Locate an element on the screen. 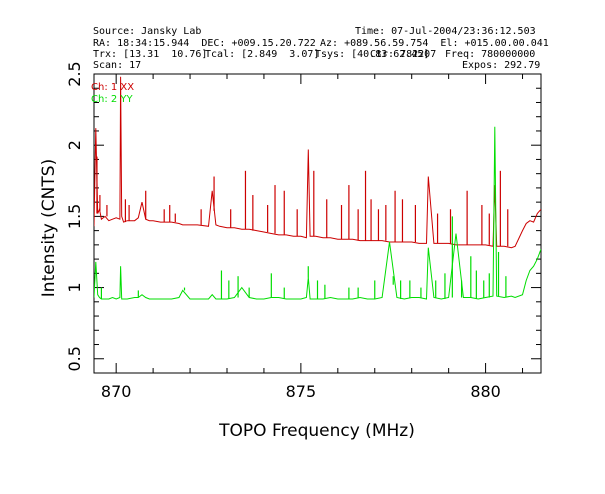 This screenshot has height=494, width=605. x-tick-label: 880 is located at coordinates (485, 391).